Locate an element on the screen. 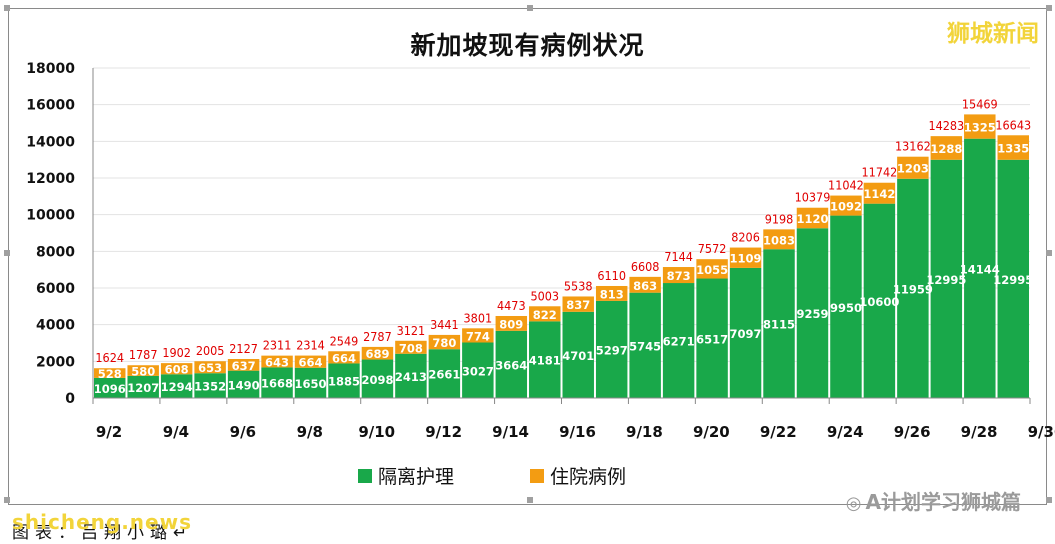 This screenshot has width=1055, height=544. data-label-community: 2661 is located at coordinates (444, 375).